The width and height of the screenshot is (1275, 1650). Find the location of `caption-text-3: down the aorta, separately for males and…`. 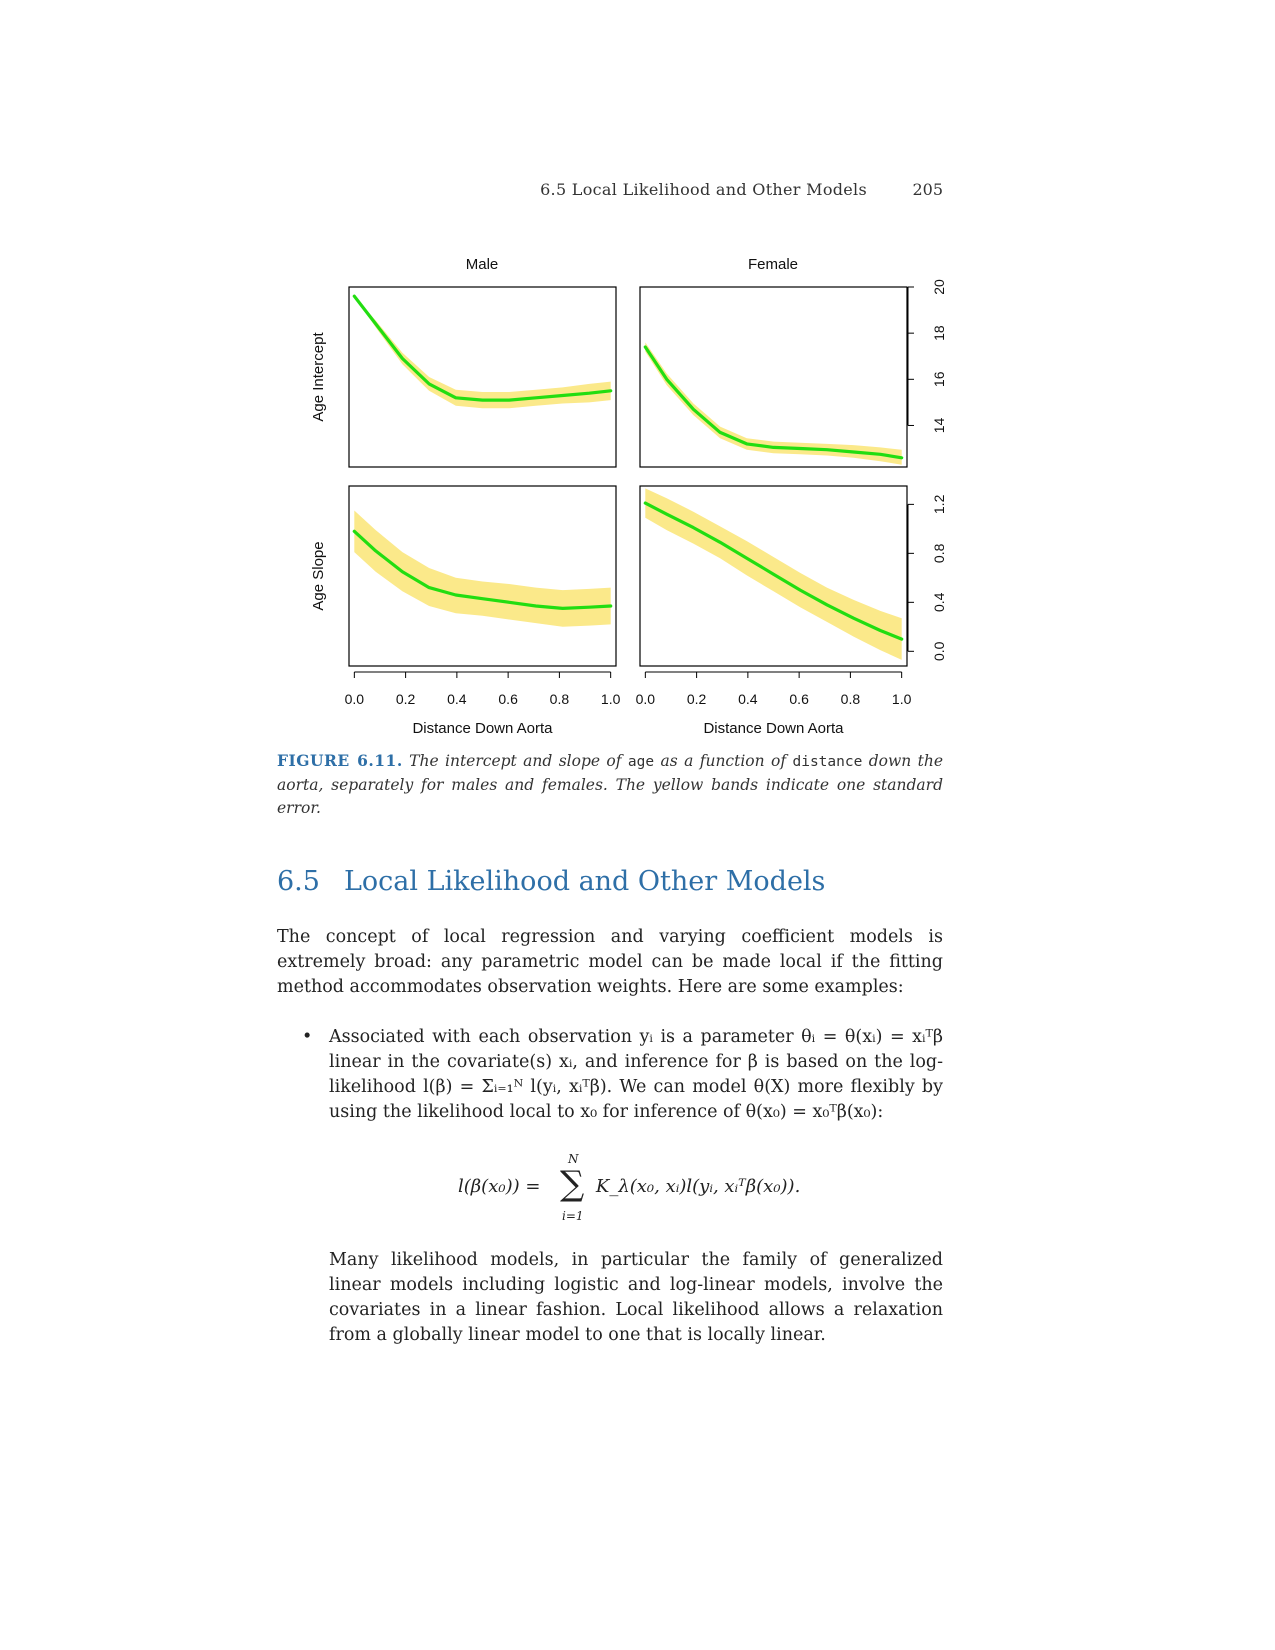

caption-text-3: down the aorta, separately for males and… is located at coordinates (610, 784).